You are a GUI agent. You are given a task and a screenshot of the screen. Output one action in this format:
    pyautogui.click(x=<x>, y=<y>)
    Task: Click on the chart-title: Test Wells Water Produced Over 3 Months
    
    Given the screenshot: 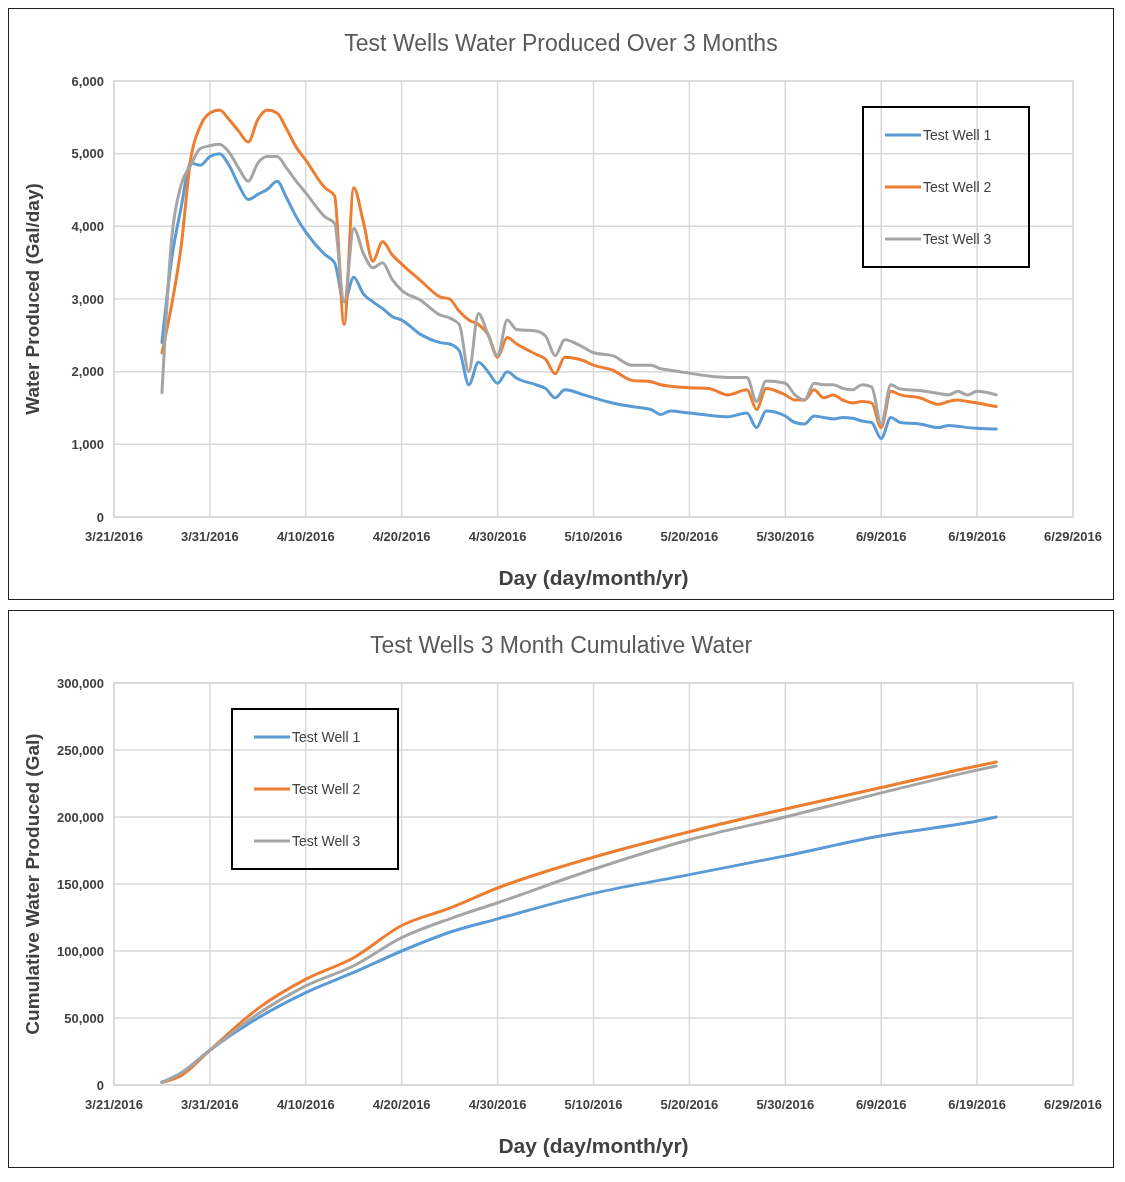 What is the action you would take?
    pyautogui.click(x=561, y=43)
    